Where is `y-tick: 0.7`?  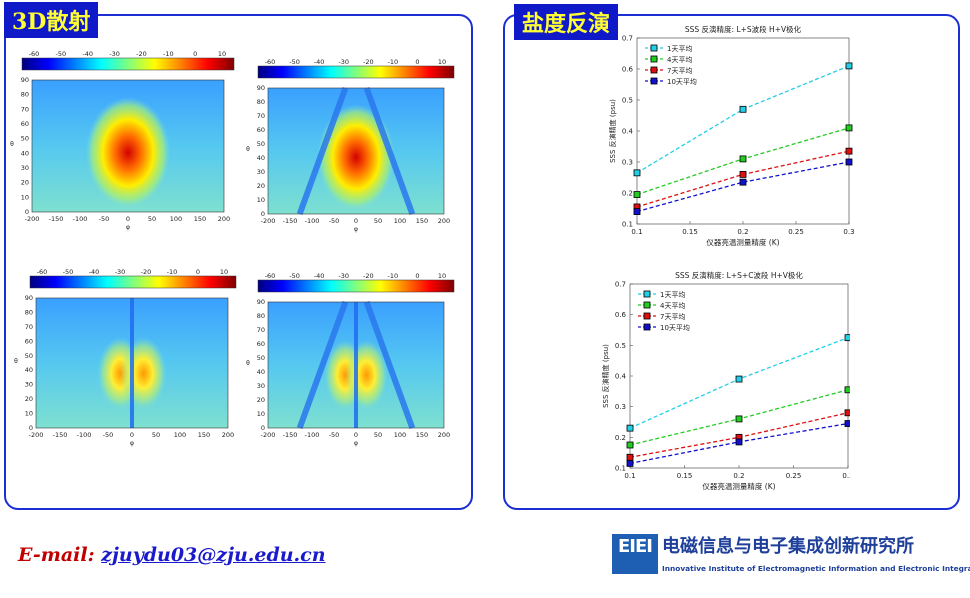 y-tick: 0.7 is located at coordinates (620, 285).